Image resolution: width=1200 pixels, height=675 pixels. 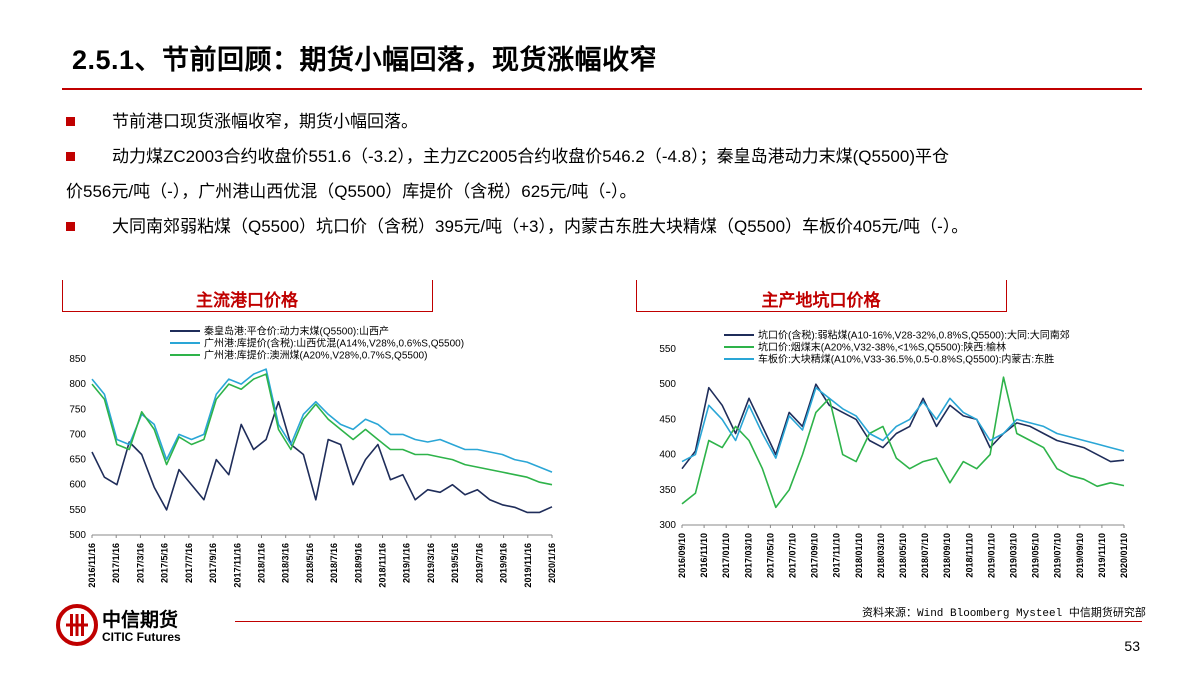 What do you see at coordinates (334, 563) in the screenshot?
I see `x-tick-label: 2018/7/16` at bounding box center [334, 563].